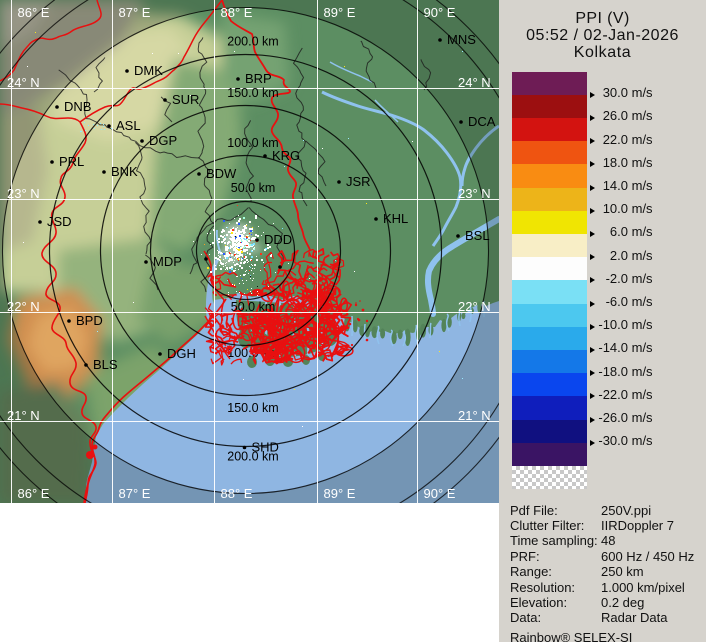 The width and height of the screenshot is (706, 642). Describe the element at coordinates (482, 121) in the screenshot. I see `svg-text: DCA` at that location.